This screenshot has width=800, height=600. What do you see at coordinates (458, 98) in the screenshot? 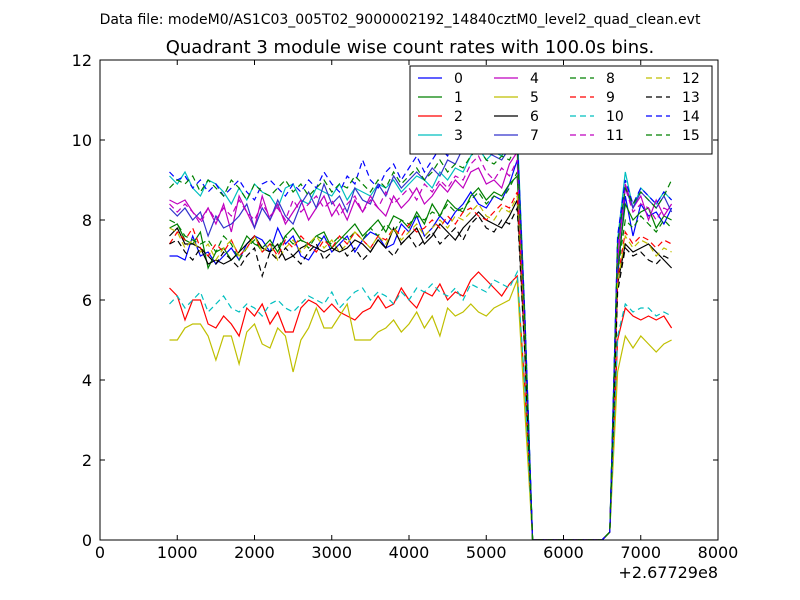
I see `legend-label-1: 1` at bounding box center [458, 98].